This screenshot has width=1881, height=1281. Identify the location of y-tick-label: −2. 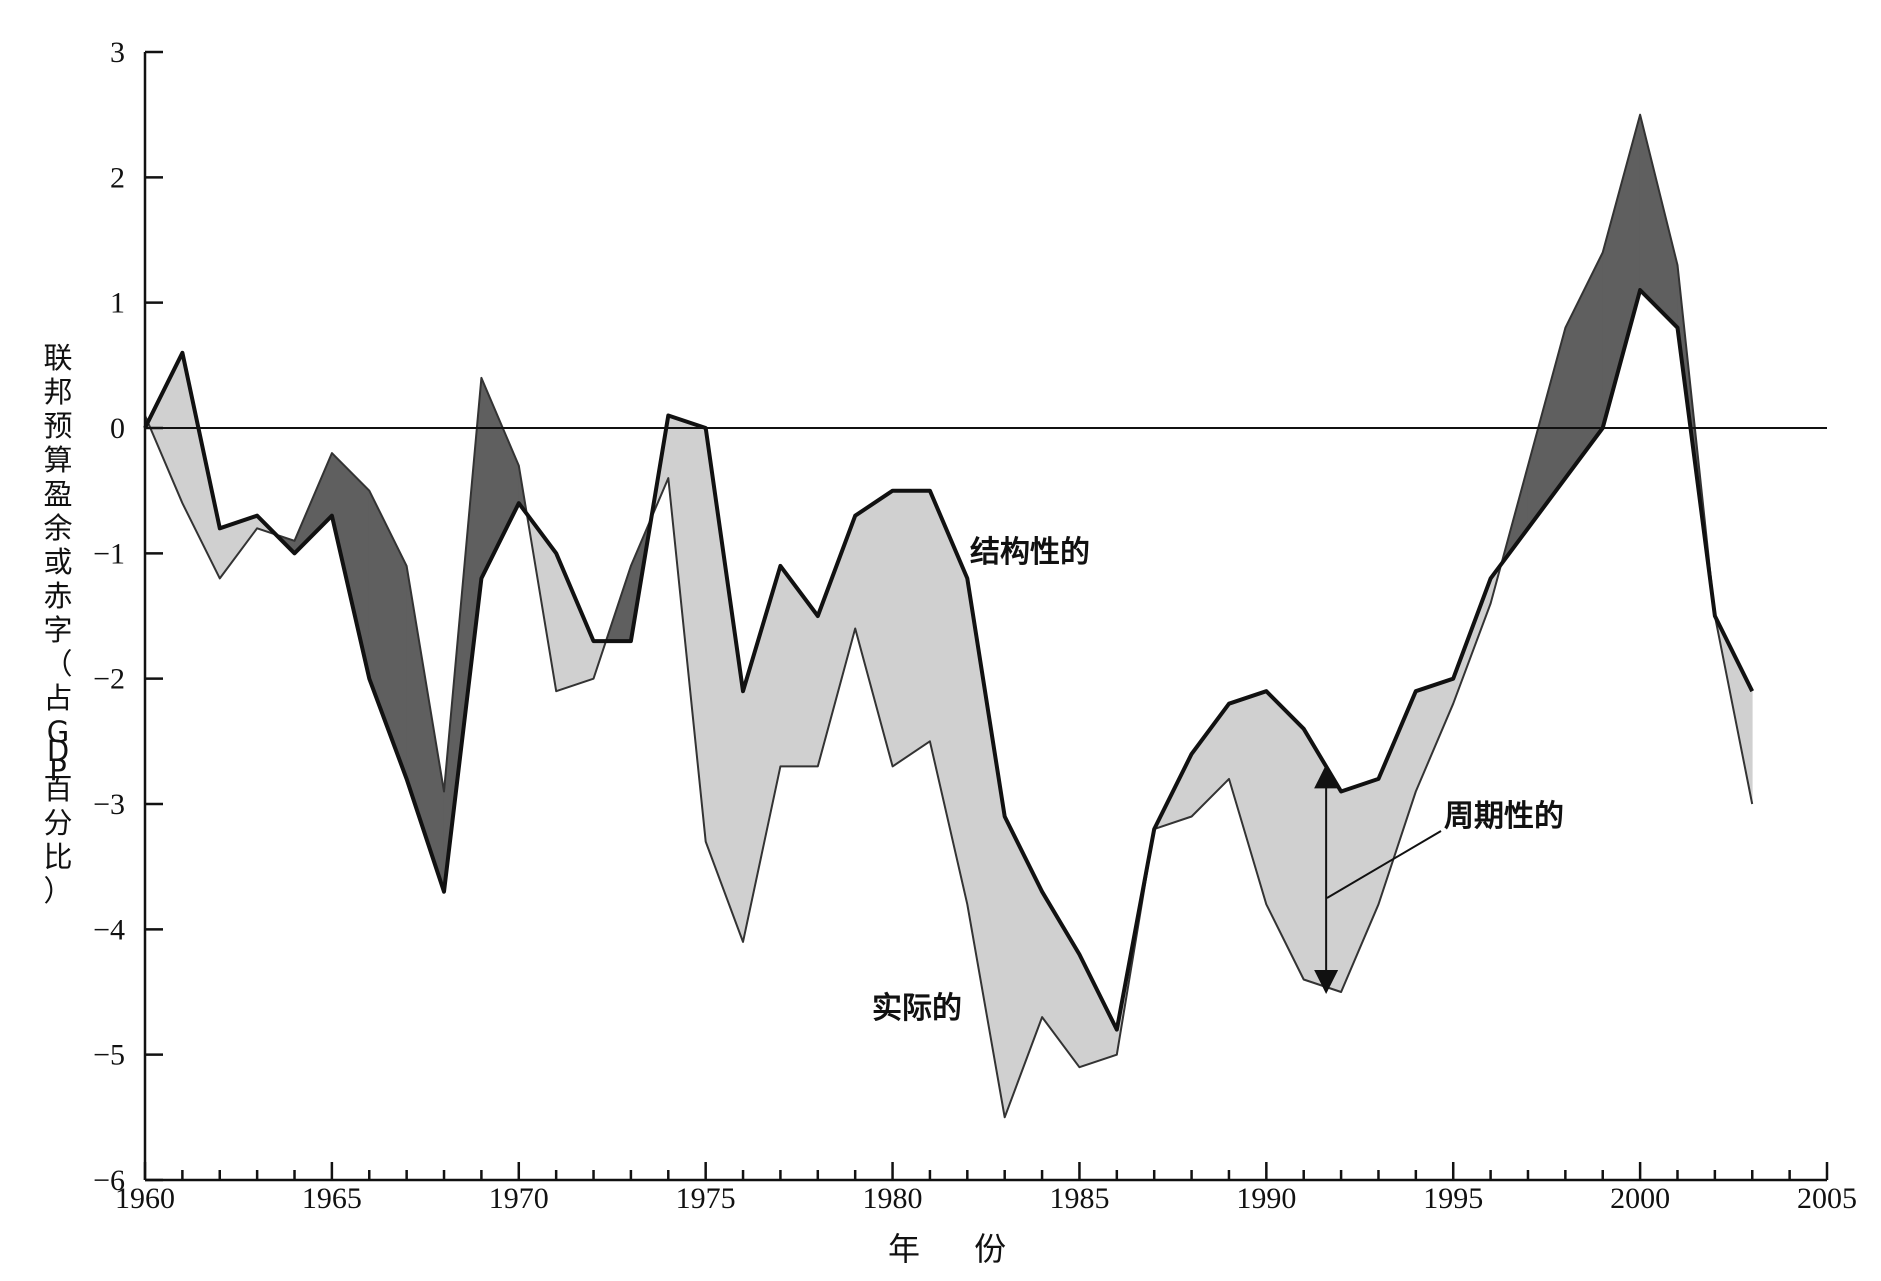
(109, 679).